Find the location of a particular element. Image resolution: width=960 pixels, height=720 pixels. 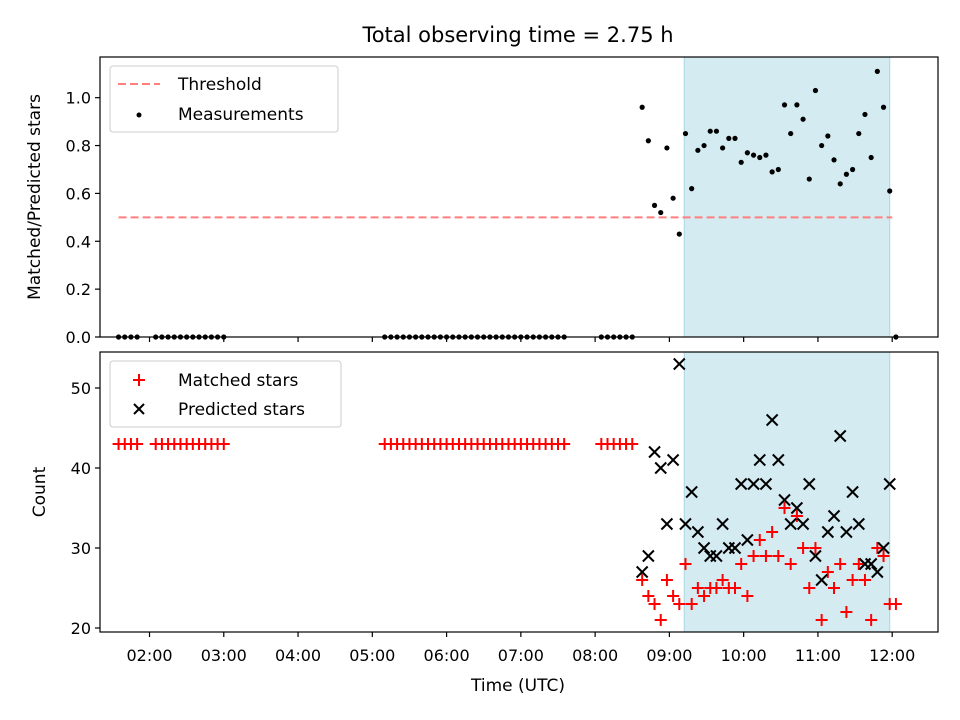

x-tick-label: 05:00 is located at coordinates (372, 655).